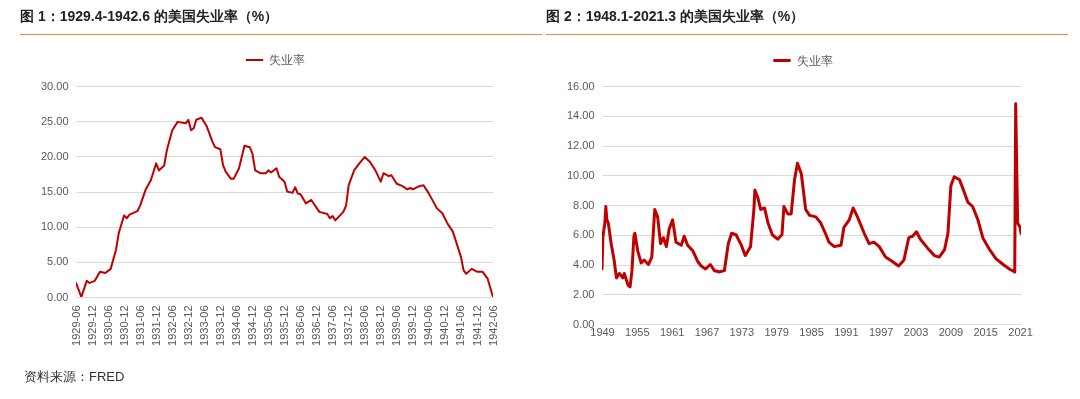 This screenshot has height=399, width=1080. What do you see at coordinates (584, 264) in the screenshot?
I see `y-tick-label: 4.00` at bounding box center [584, 264].